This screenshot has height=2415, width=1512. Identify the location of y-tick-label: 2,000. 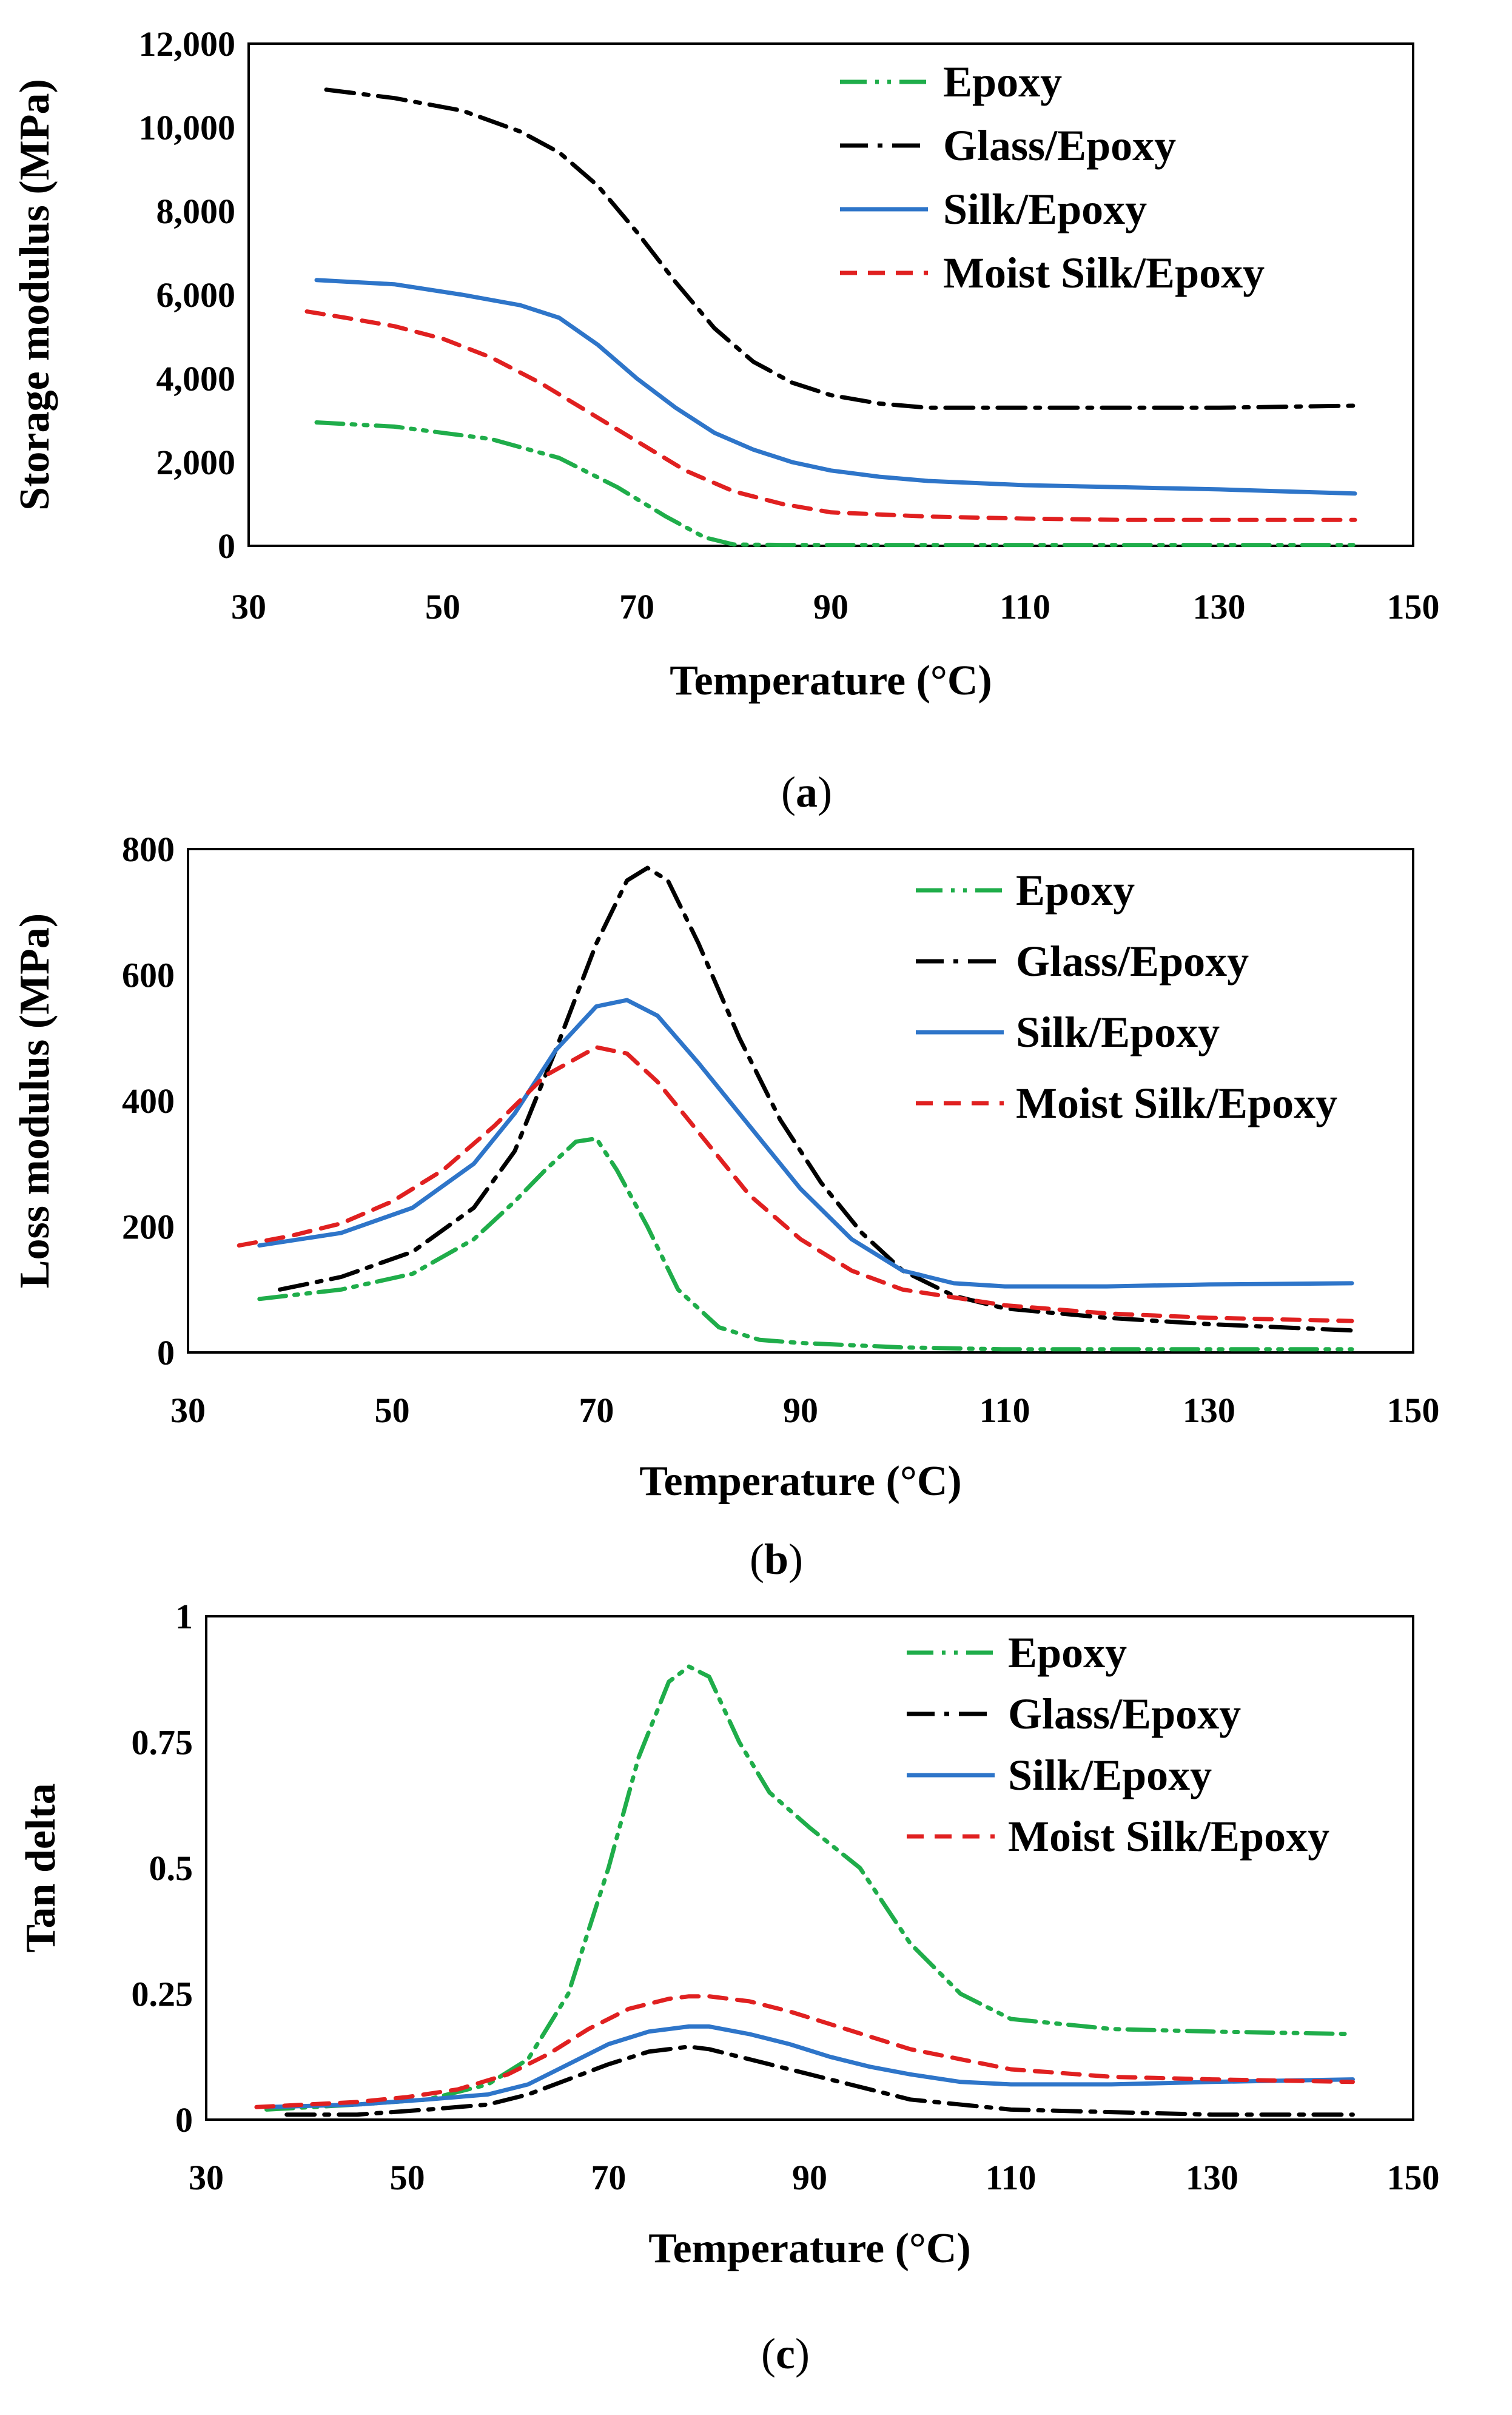
(196, 462).